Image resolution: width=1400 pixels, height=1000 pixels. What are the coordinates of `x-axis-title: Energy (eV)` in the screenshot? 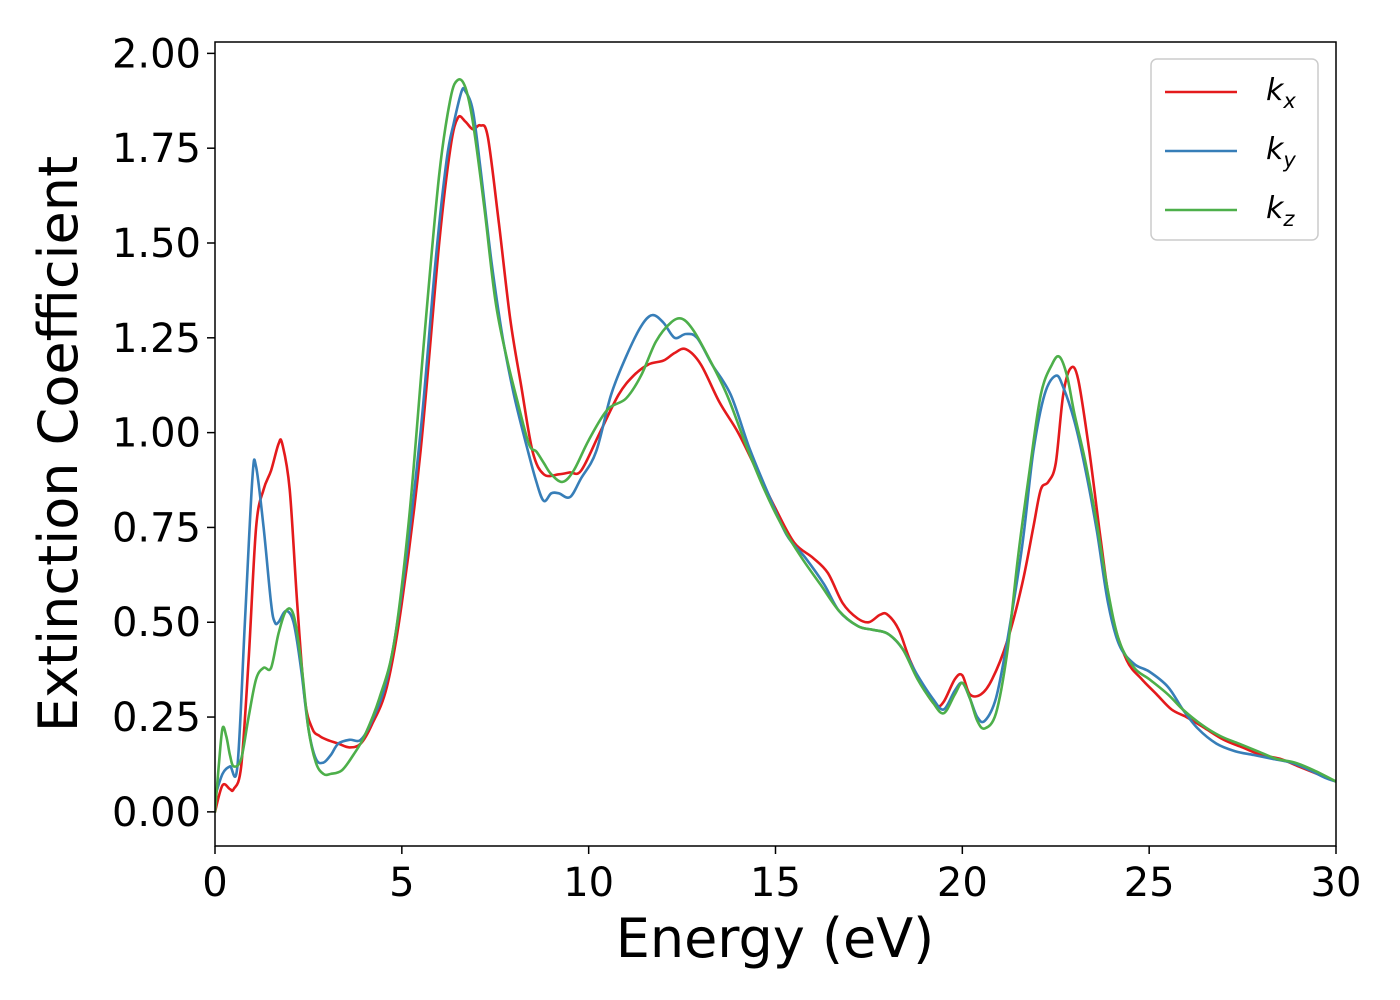 It's located at (775, 938).